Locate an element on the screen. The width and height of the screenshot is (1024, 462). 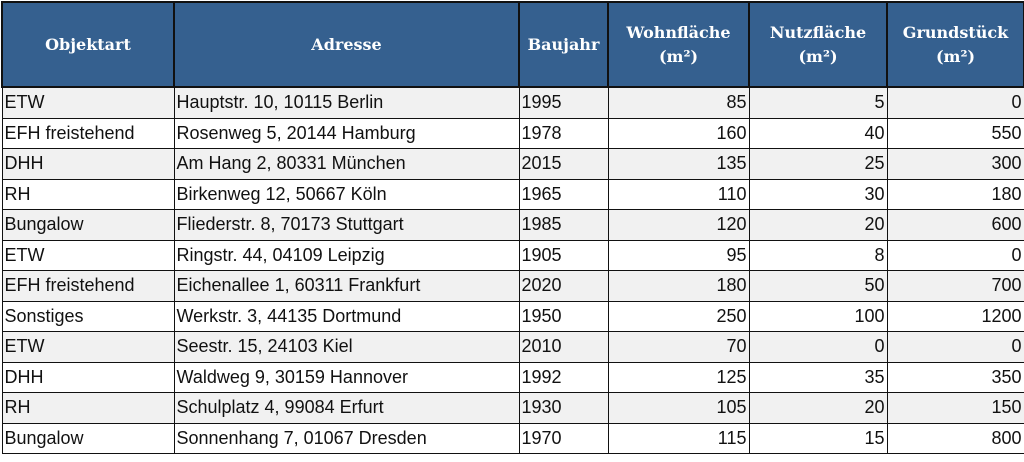
cell-nutzflaeche: 0 is located at coordinates (818, 347).